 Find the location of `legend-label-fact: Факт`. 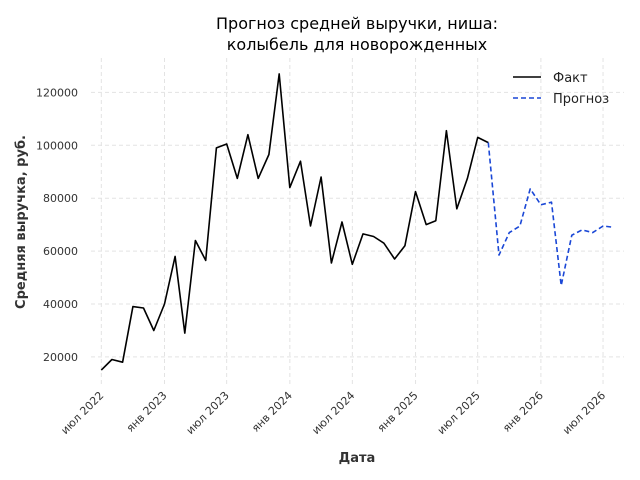

legend-label-fact: Факт is located at coordinates (570, 78).